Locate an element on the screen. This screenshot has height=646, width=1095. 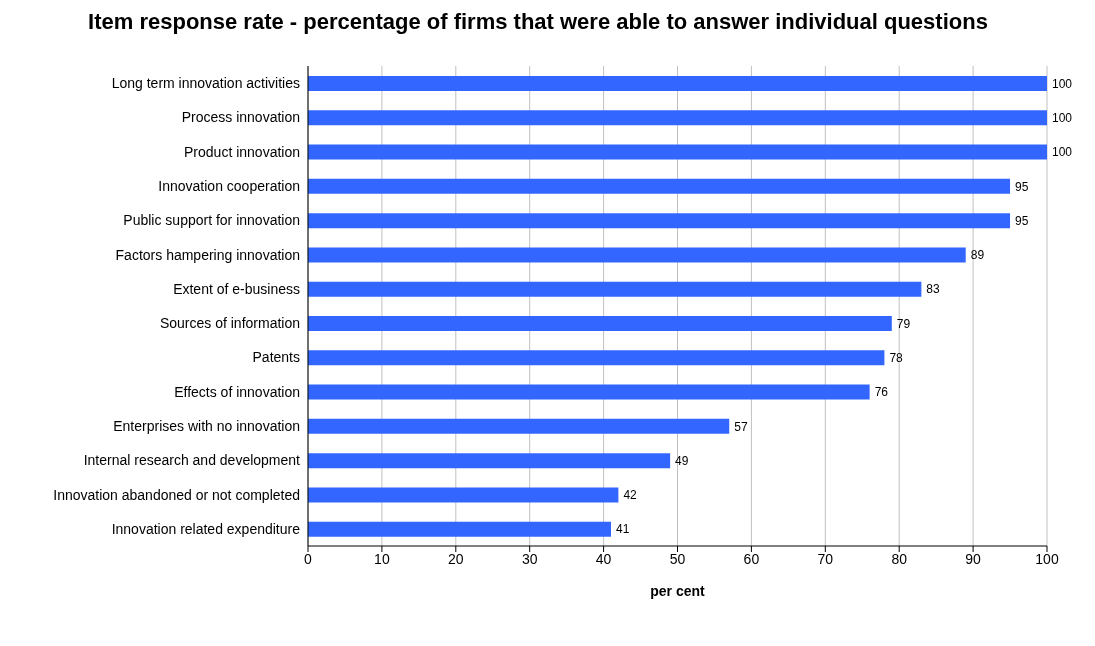
data-label: 89 is located at coordinates (977, 255).